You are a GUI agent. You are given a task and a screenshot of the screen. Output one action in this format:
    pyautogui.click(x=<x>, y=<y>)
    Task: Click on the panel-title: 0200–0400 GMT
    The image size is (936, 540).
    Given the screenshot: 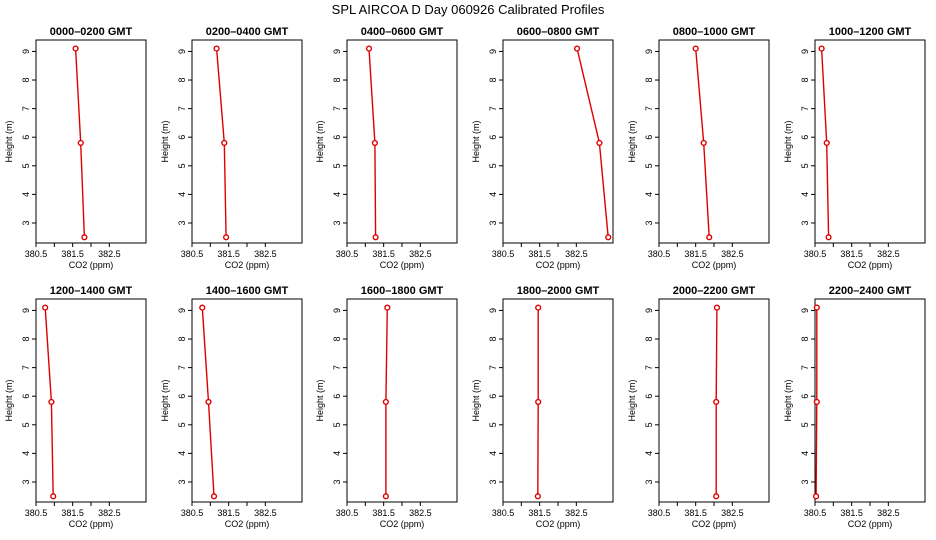 What is the action you would take?
    pyautogui.click(x=247, y=32)
    